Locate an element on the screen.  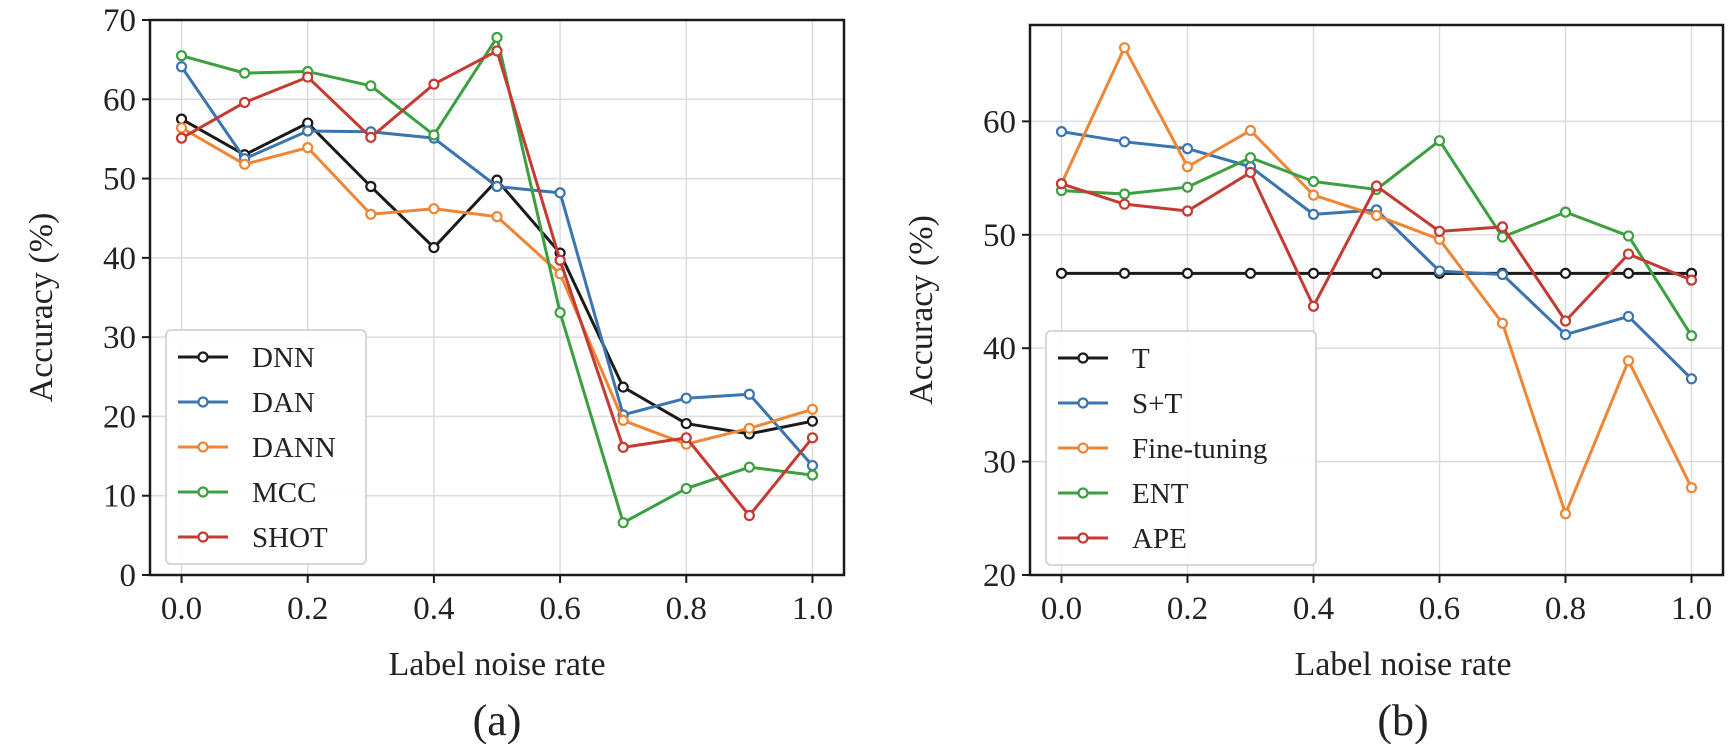
legend-box is located at coordinates (266, 447).